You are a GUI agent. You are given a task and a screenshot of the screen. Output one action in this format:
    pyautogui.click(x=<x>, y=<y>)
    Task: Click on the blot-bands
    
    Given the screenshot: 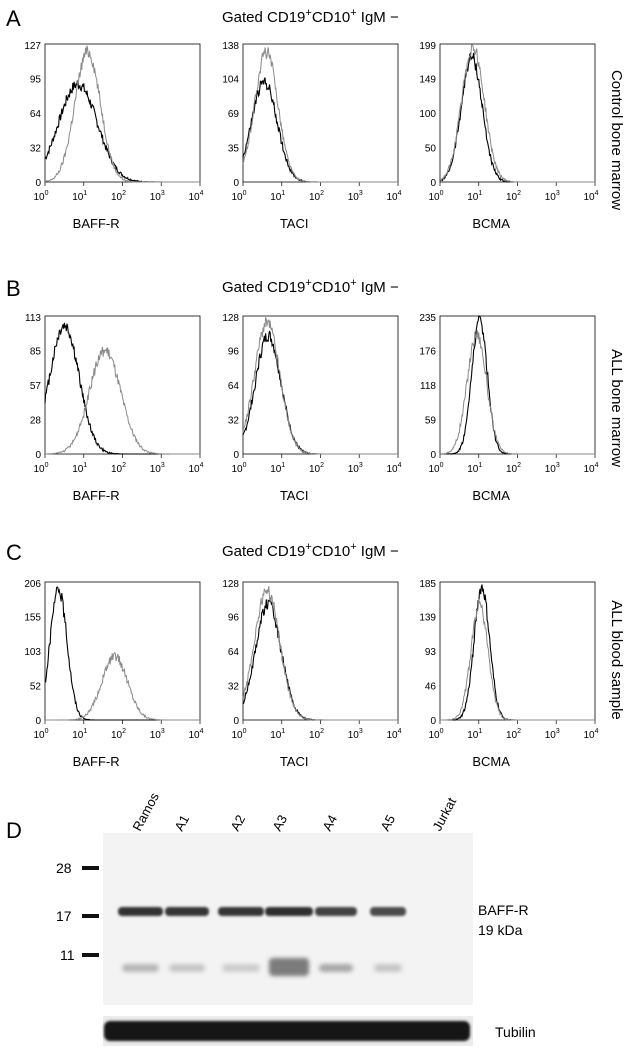 What is the action you would take?
    pyautogui.click(x=262, y=941)
    